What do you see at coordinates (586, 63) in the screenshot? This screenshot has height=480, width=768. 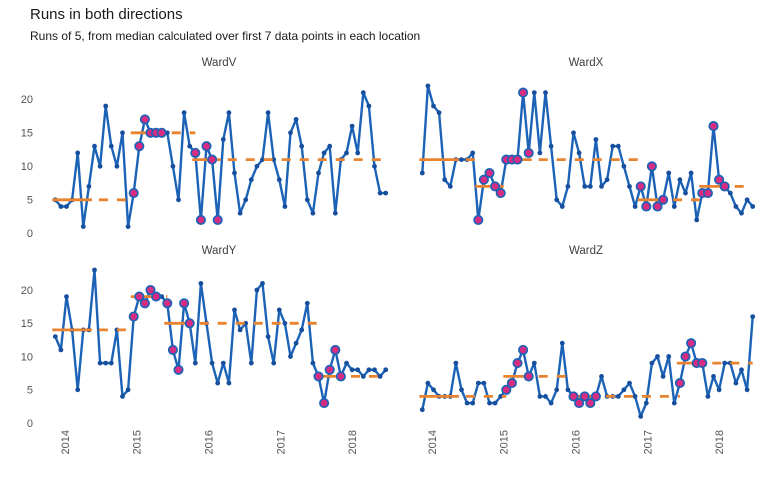 I see `facet-label-WardX: WardX` at bounding box center [586, 63].